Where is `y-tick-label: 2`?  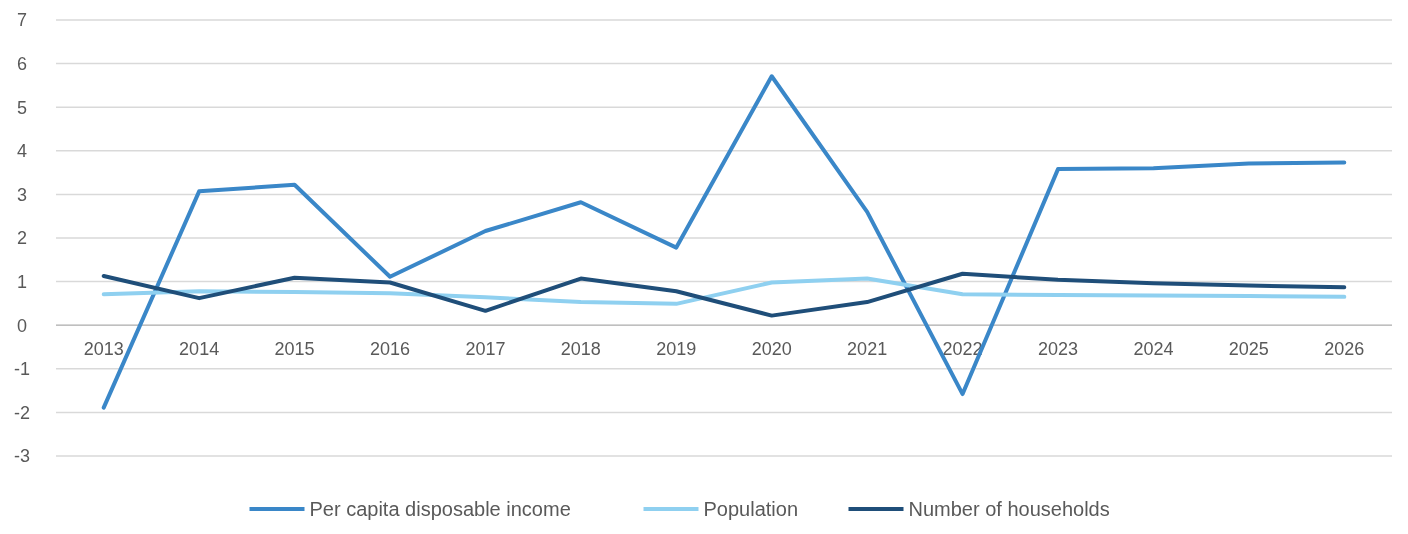
y-tick-label: 2 is located at coordinates (22, 238).